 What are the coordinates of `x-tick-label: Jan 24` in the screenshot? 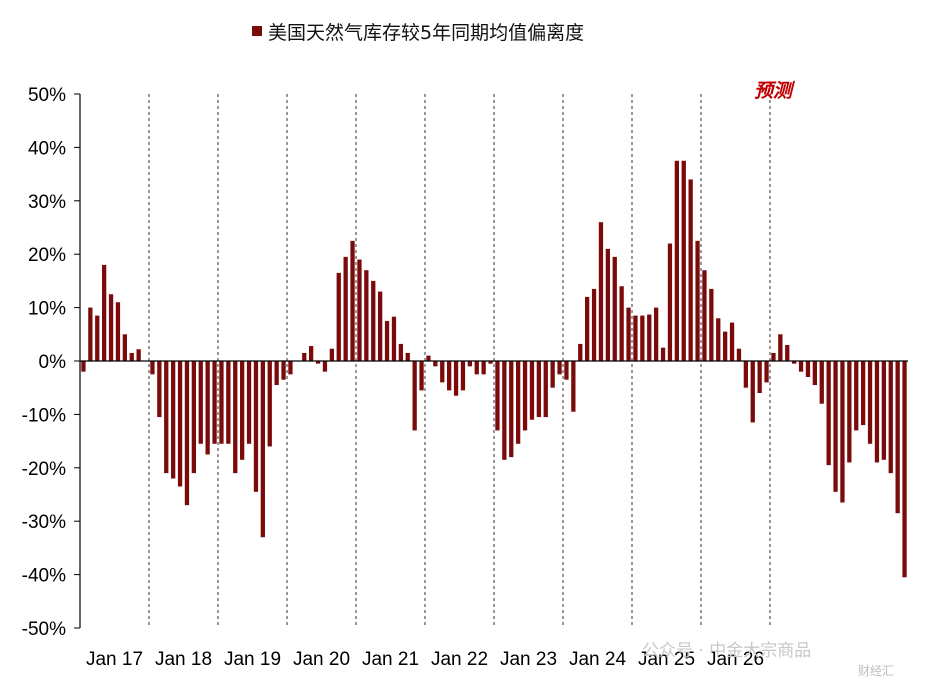 It's located at (597, 659).